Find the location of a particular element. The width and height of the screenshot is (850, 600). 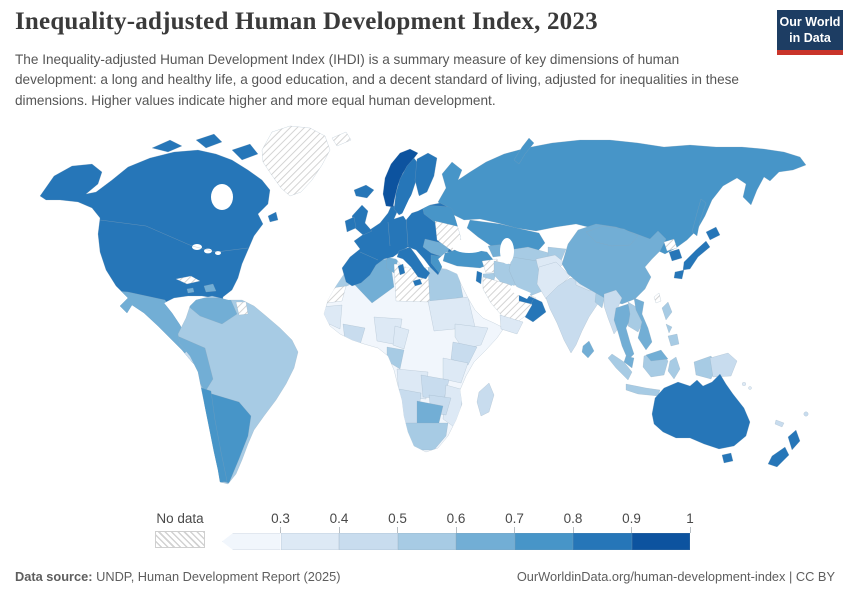

country-united-kingdom: united-kingdom: 0.8-0.9 is located at coordinates (362, 220).